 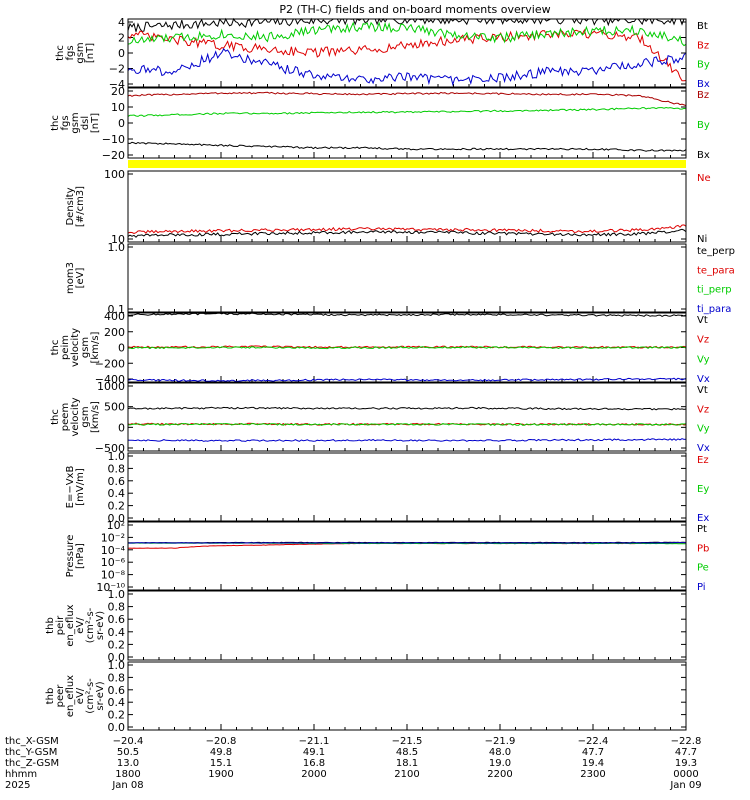 I want to click on legend-pe: Pe, so click(x=703, y=568).